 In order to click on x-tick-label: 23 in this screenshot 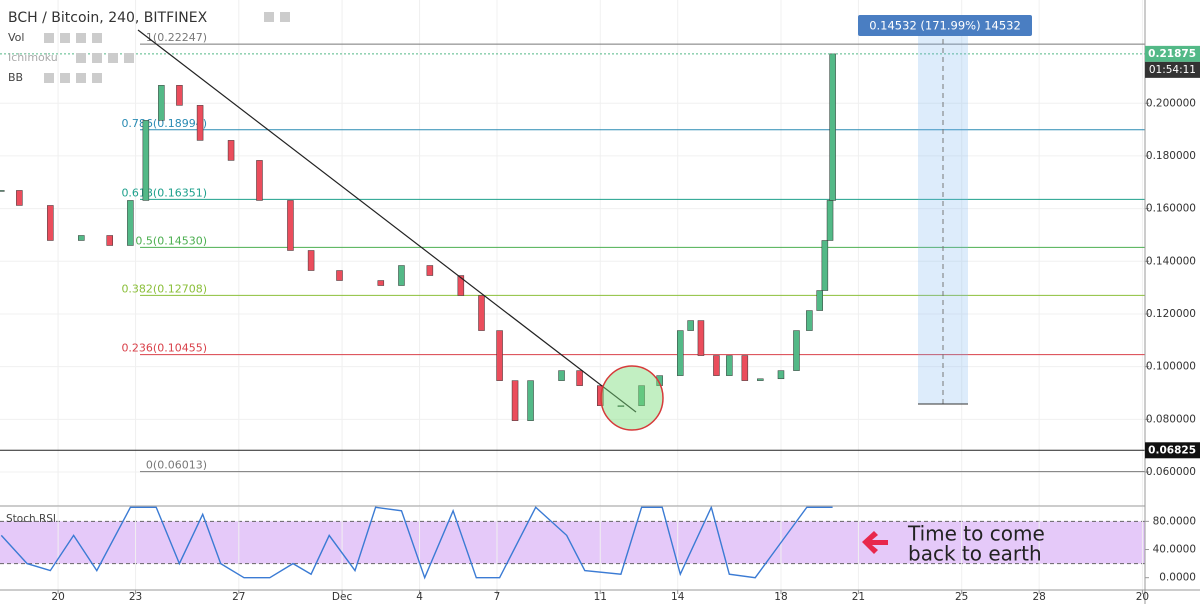, I will do `click(135, 597)`.